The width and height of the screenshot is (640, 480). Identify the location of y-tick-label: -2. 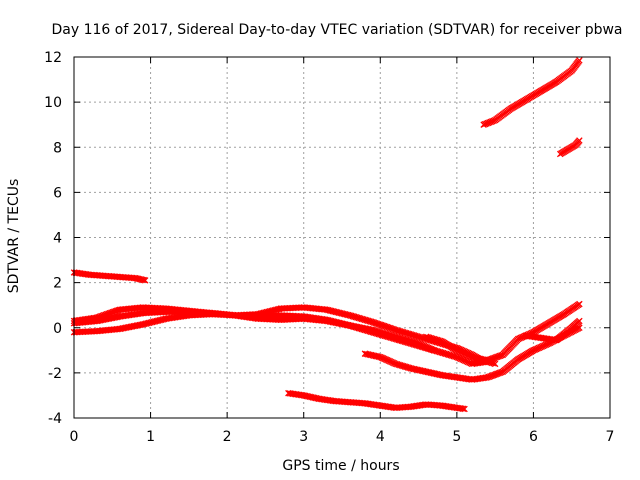
(55, 374).